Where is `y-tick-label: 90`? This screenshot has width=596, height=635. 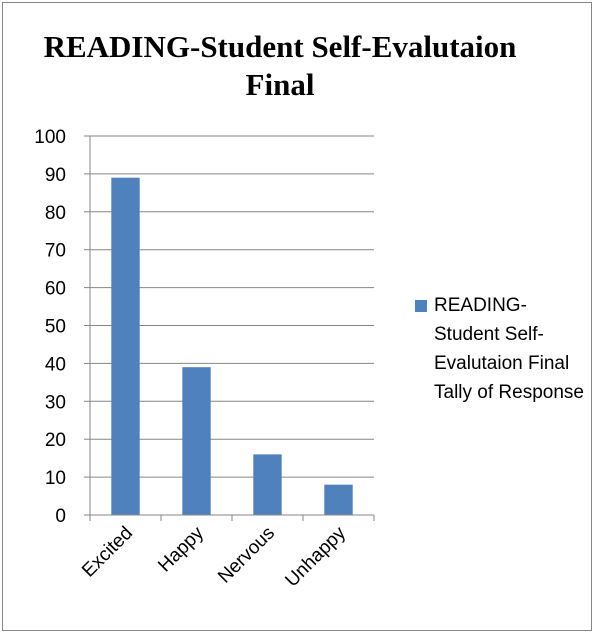 y-tick-label: 90 is located at coordinates (55, 175).